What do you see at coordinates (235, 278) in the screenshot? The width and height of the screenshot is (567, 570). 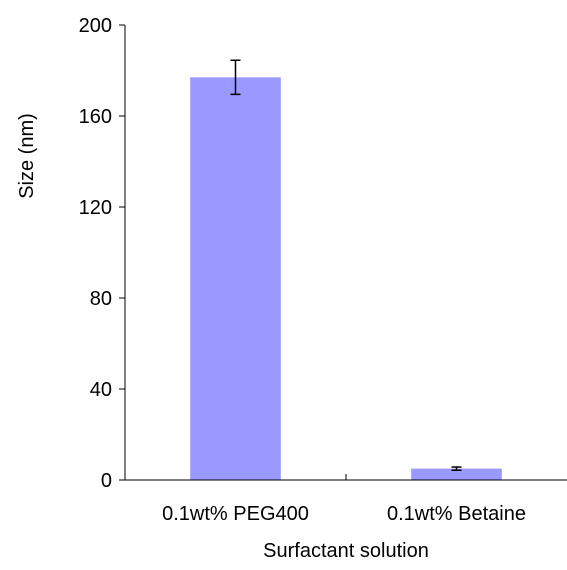 I see `bar-peg400` at bounding box center [235, 278].